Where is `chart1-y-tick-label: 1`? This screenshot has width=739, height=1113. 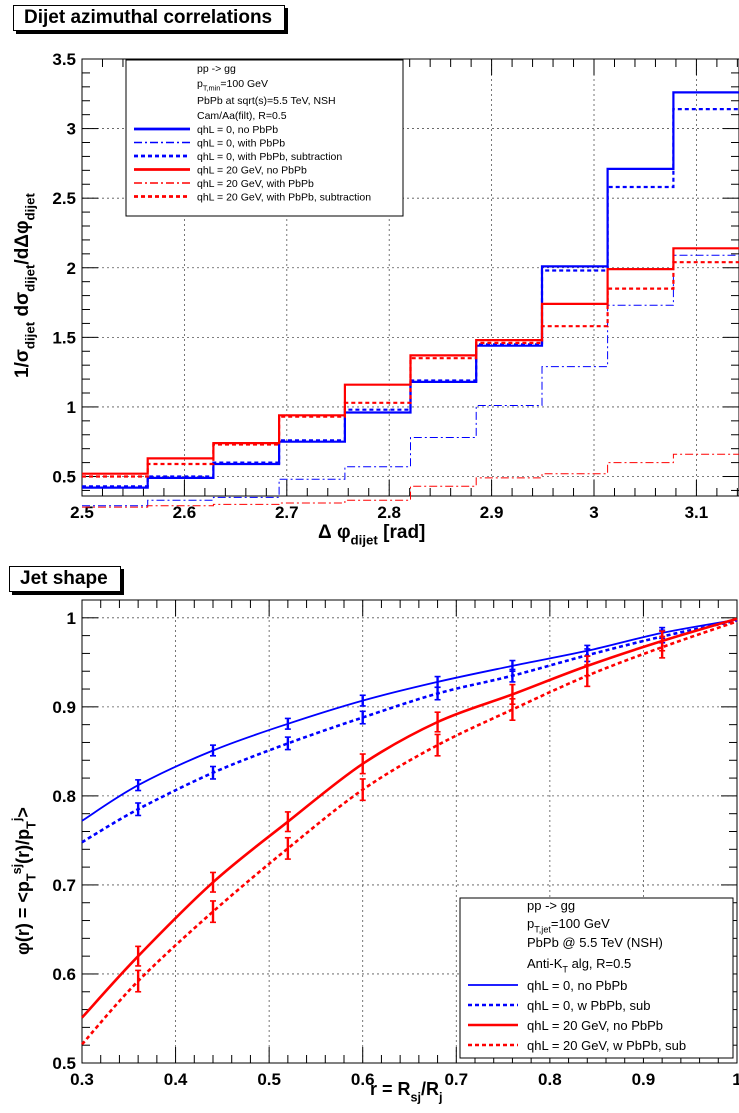 chart1-y-tick-label: 1 is located at coordinates (71, 618).